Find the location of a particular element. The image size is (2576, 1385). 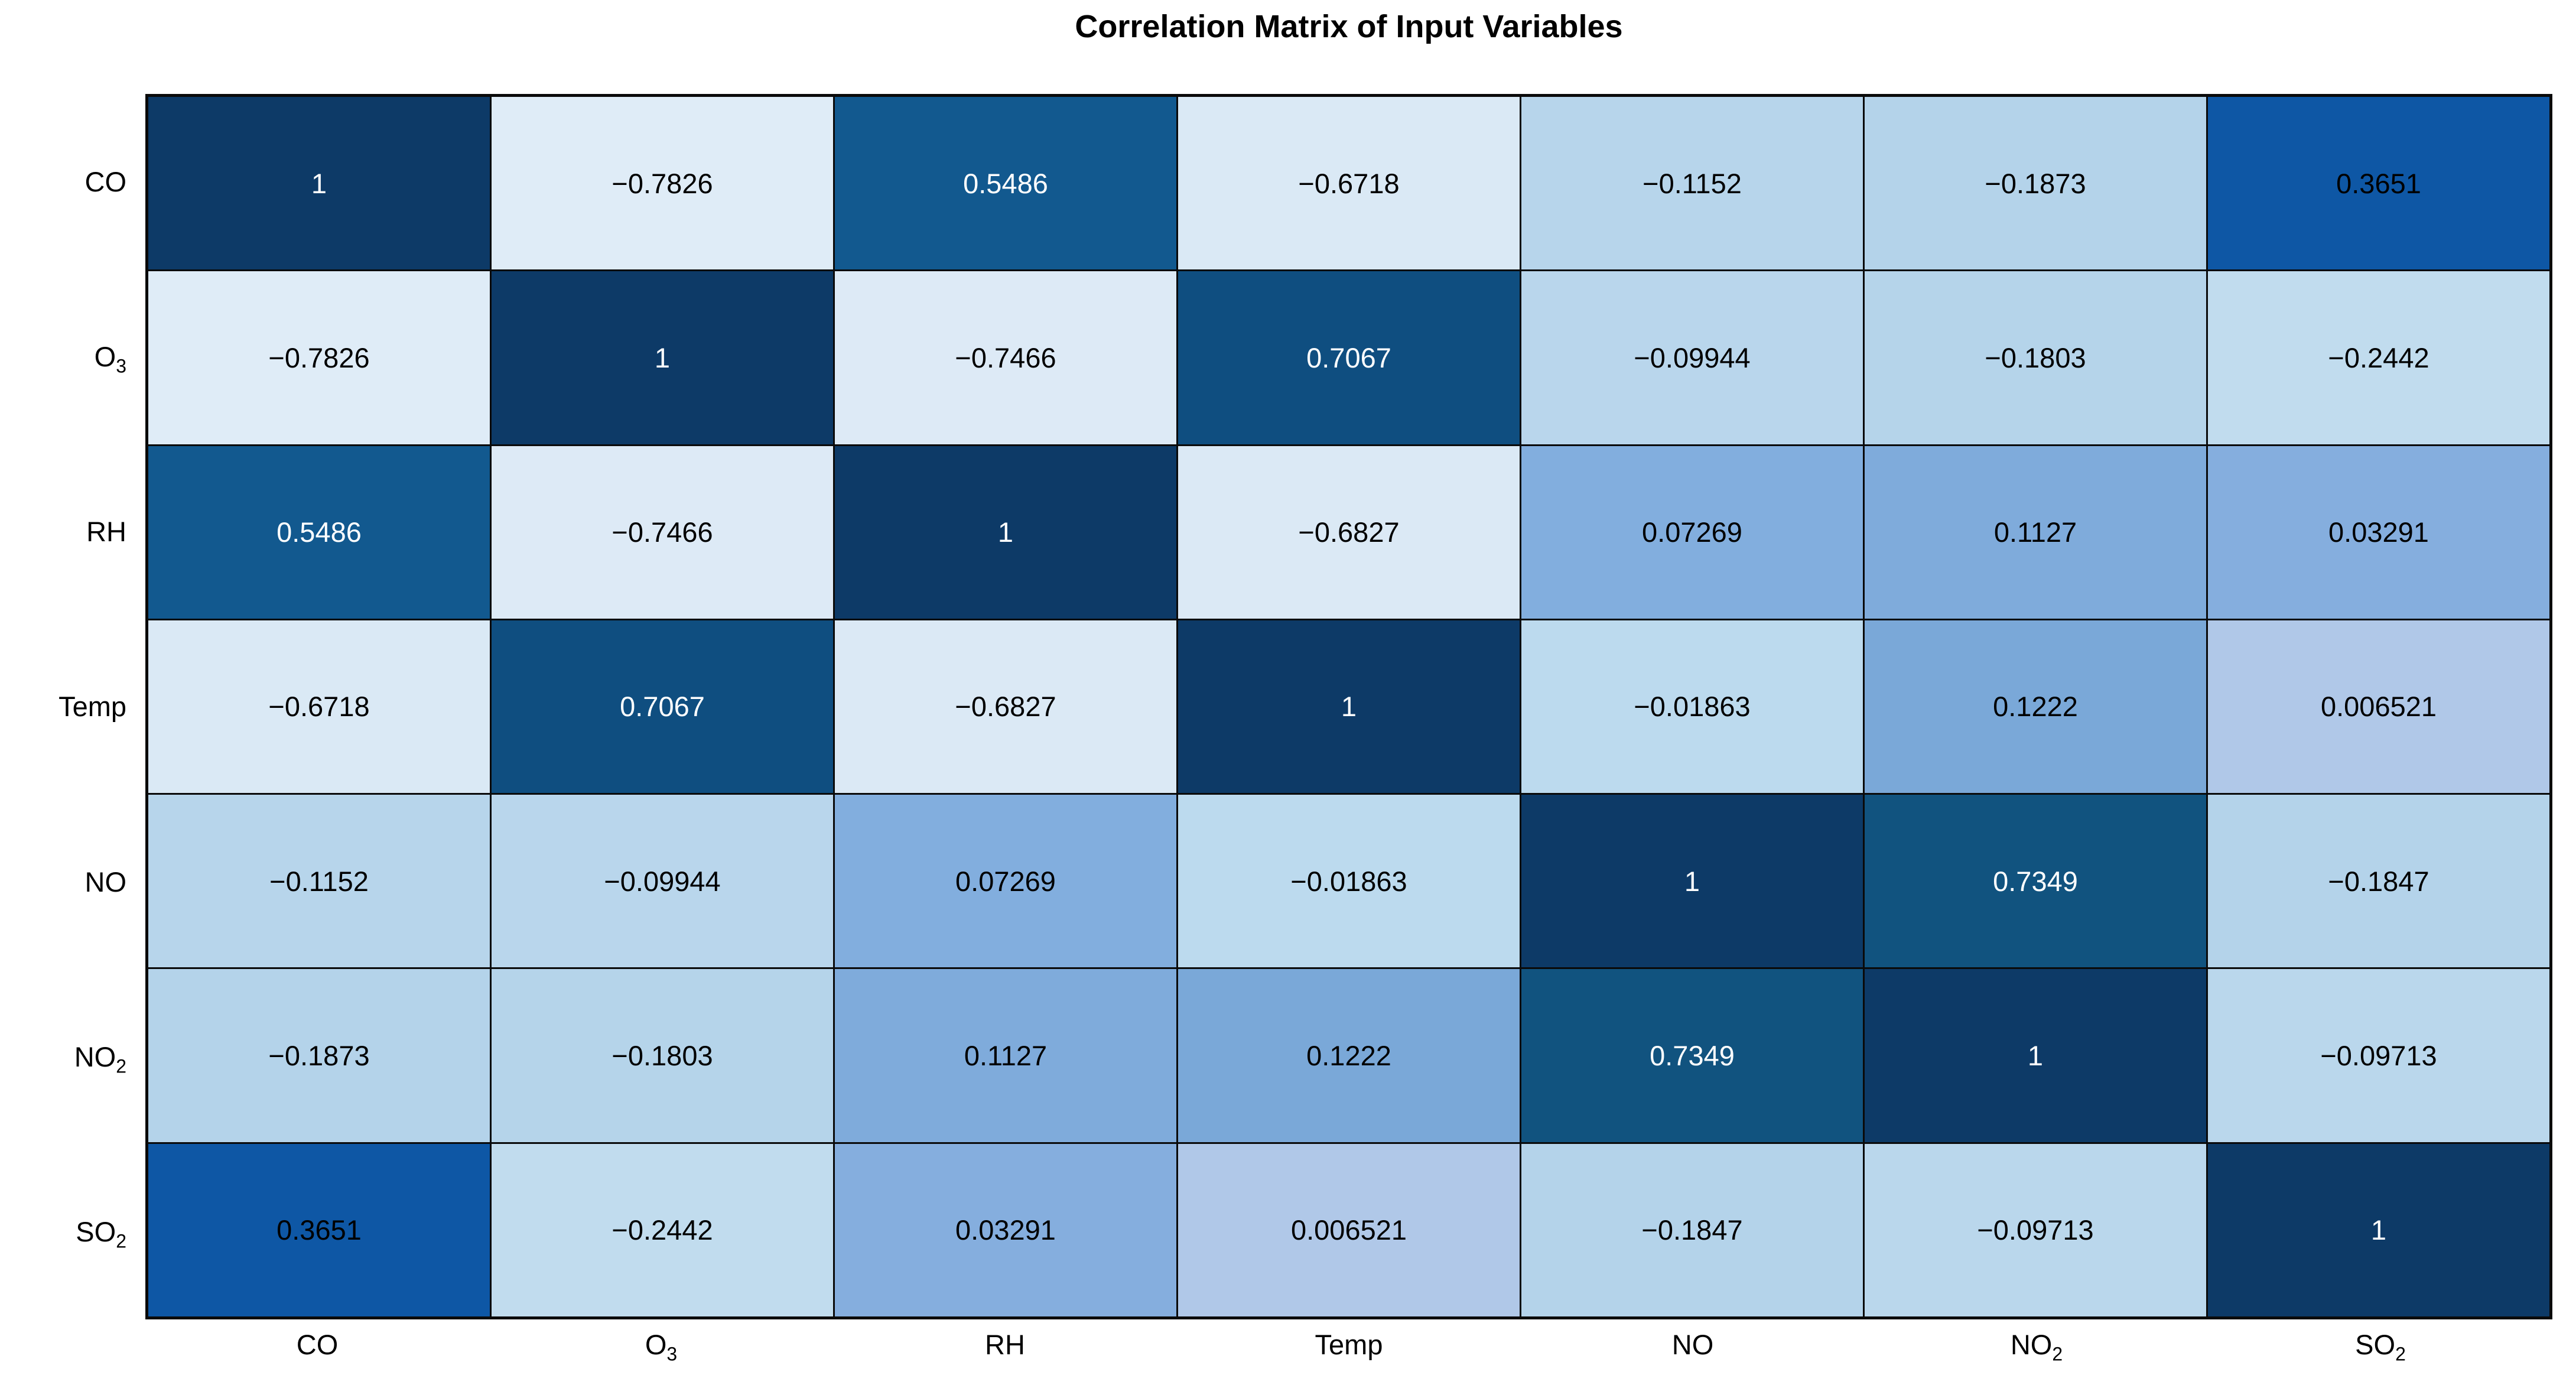

heatmap-cell-2-5: 0.1127 is located at coordinates (2036, 532).